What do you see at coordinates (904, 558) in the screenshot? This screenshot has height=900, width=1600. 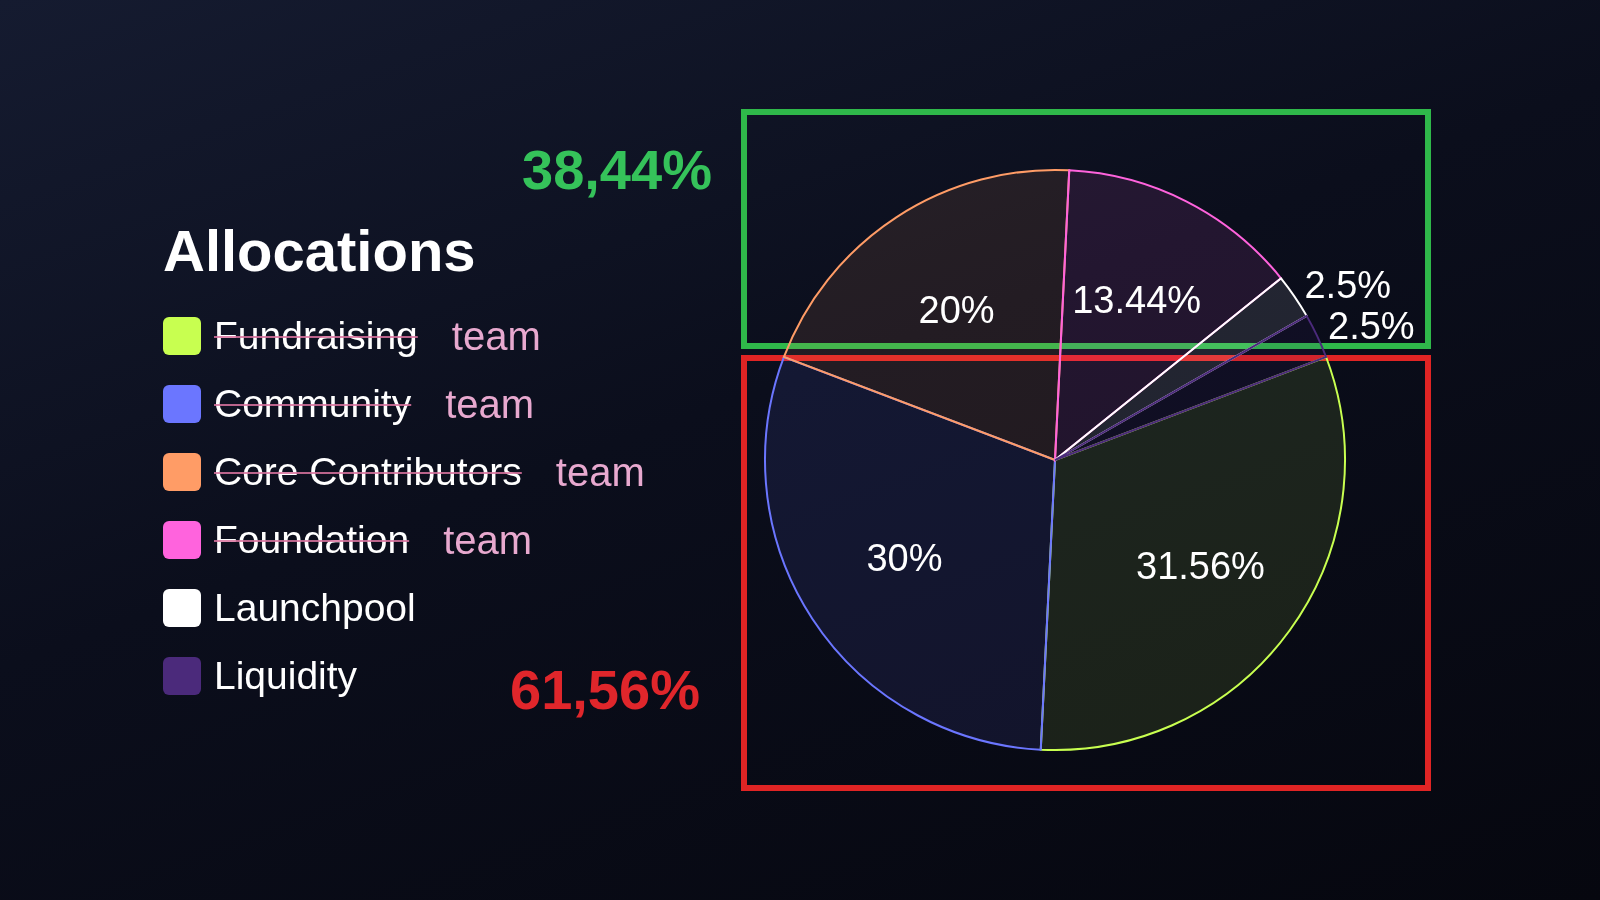 I see `data-label: 30%` at bounding box center [904, 558].